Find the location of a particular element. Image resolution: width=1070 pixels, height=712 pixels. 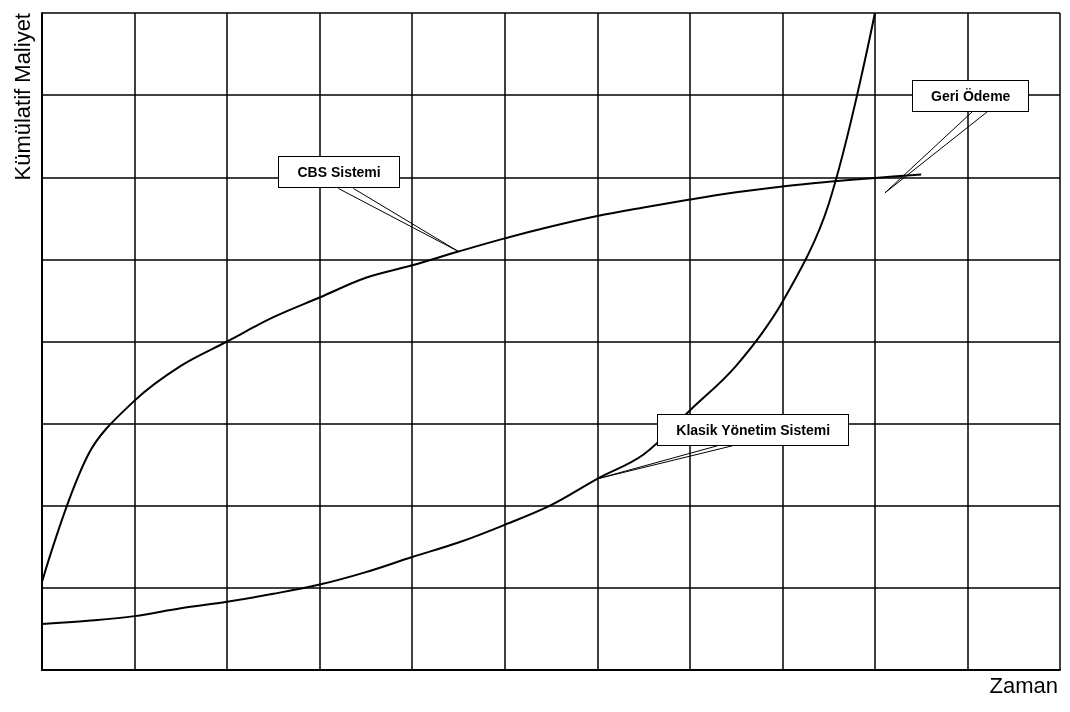

callout-box: CBS Sistemi is located at coordinates (339, 172).